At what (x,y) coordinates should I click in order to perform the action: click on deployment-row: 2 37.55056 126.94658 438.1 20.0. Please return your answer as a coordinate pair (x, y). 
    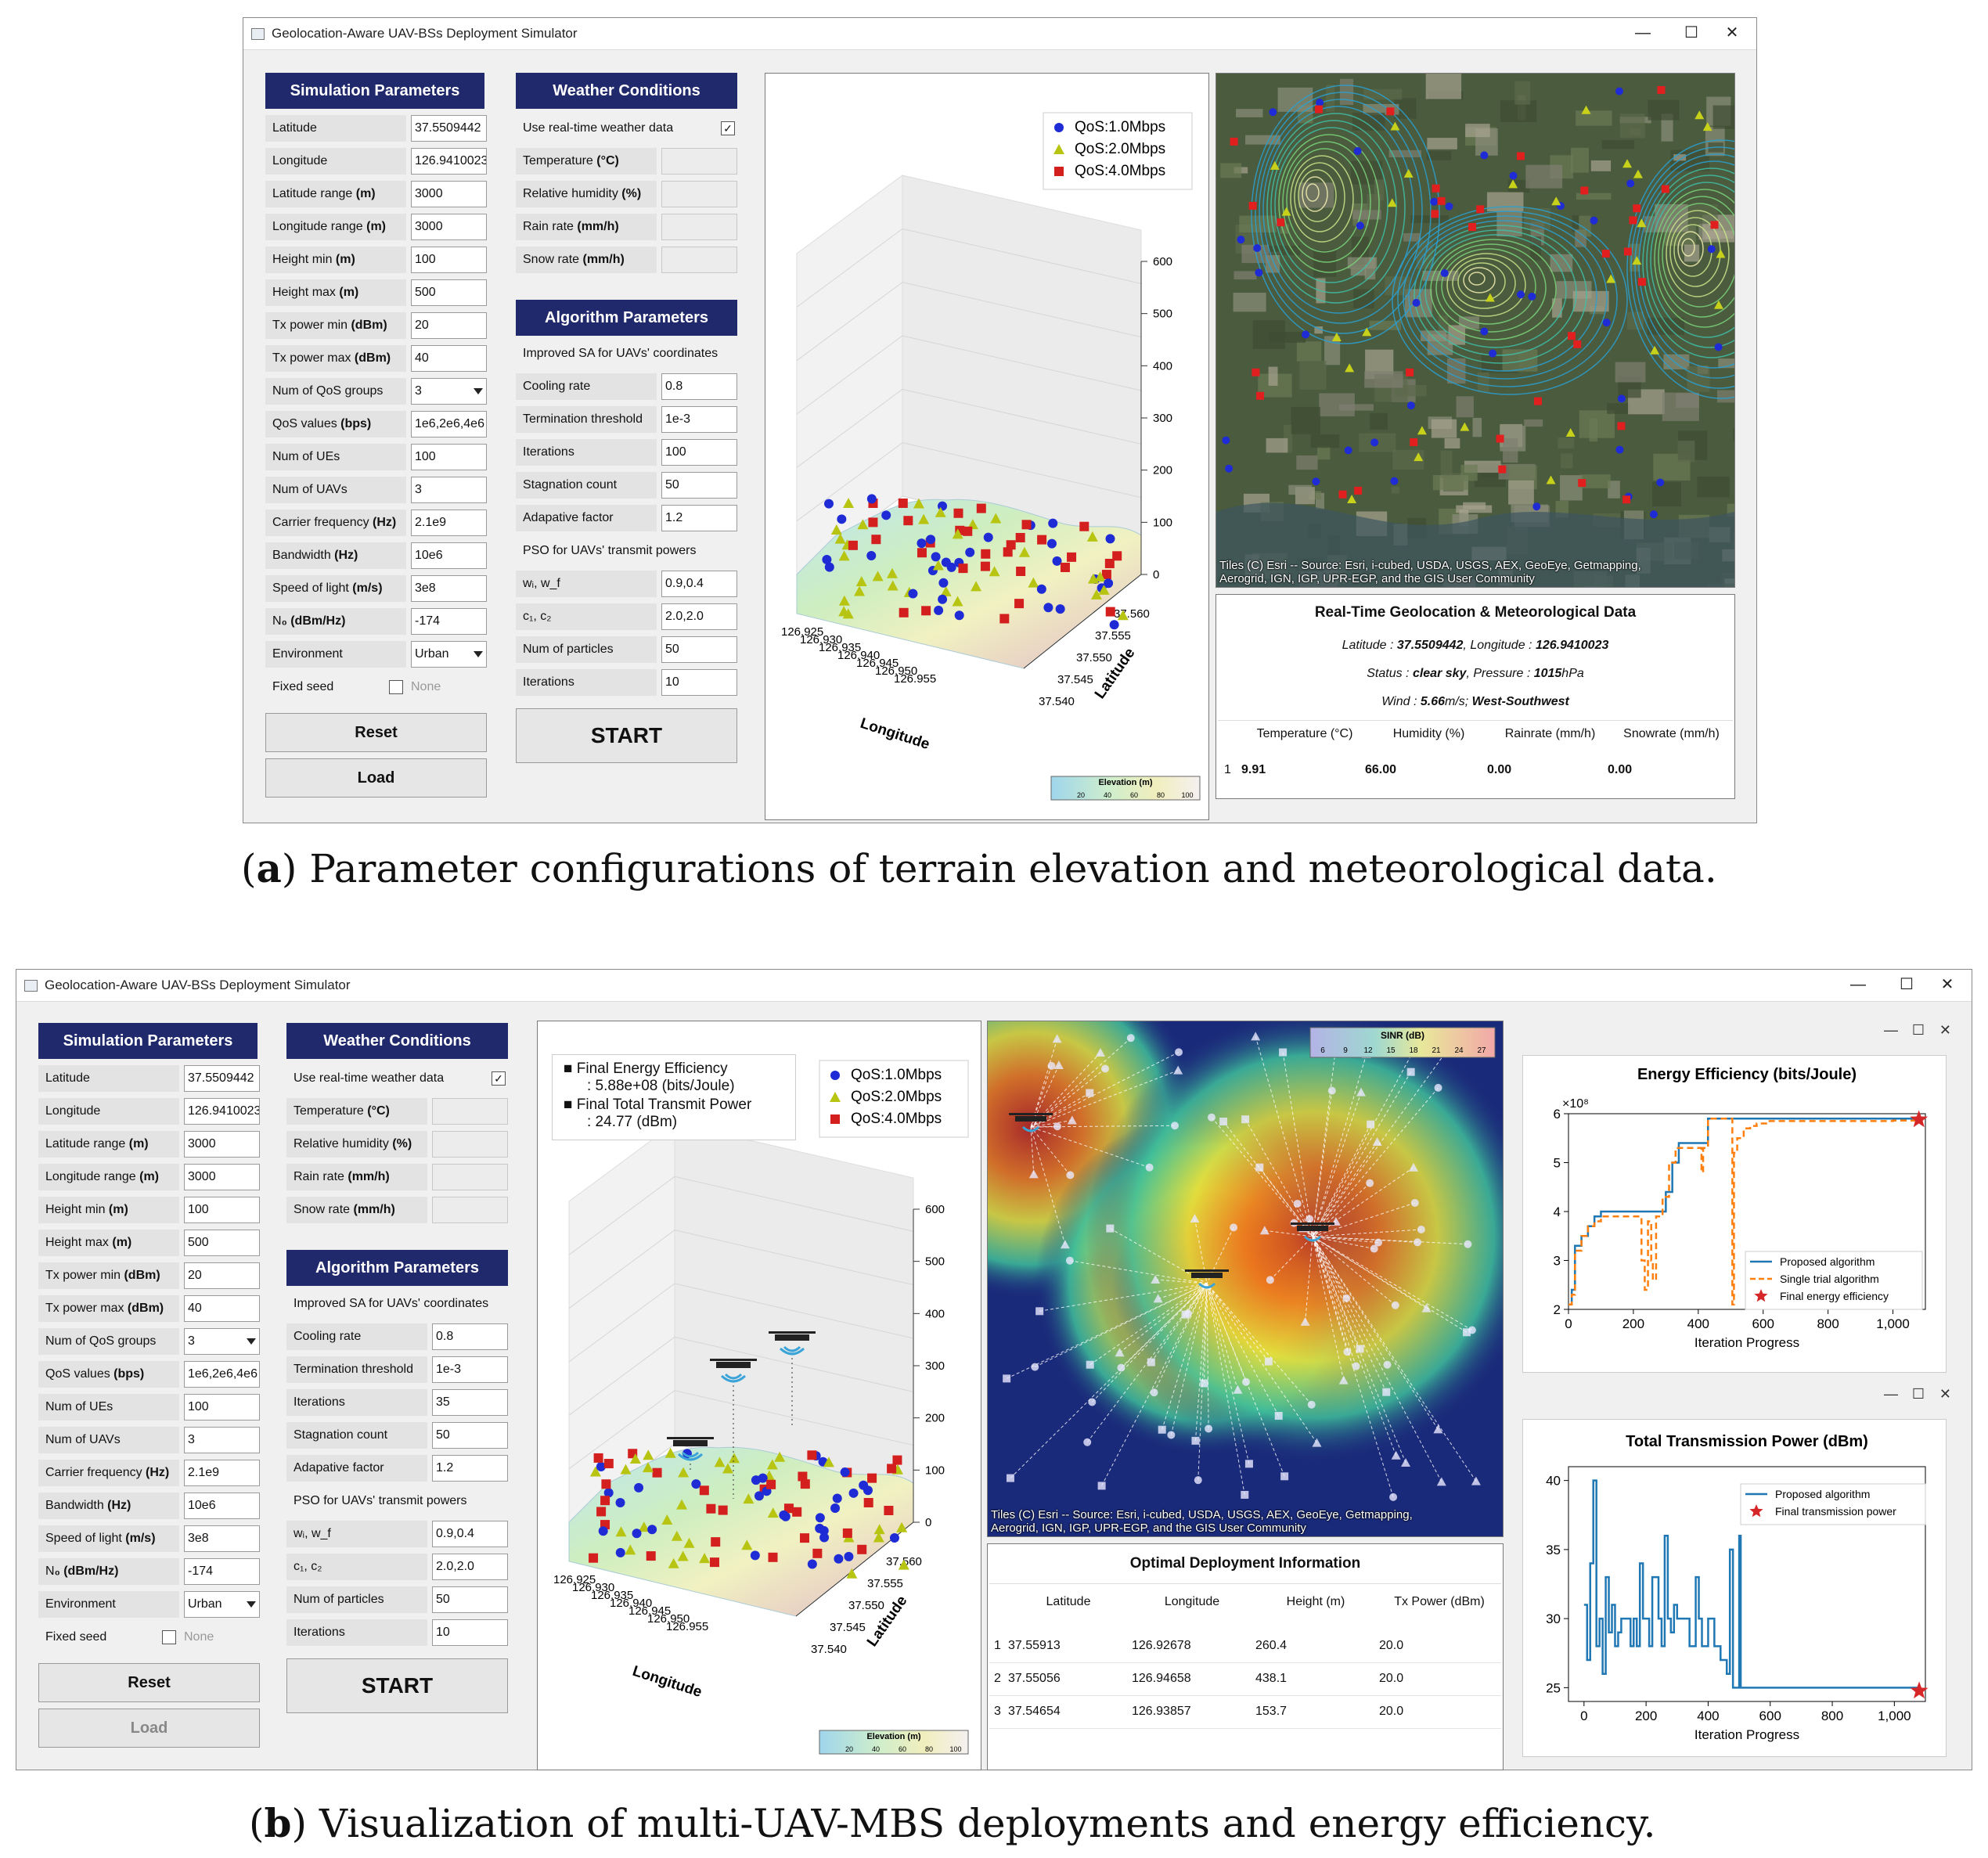
    Looking at the image, I should click on (1245, 1680).